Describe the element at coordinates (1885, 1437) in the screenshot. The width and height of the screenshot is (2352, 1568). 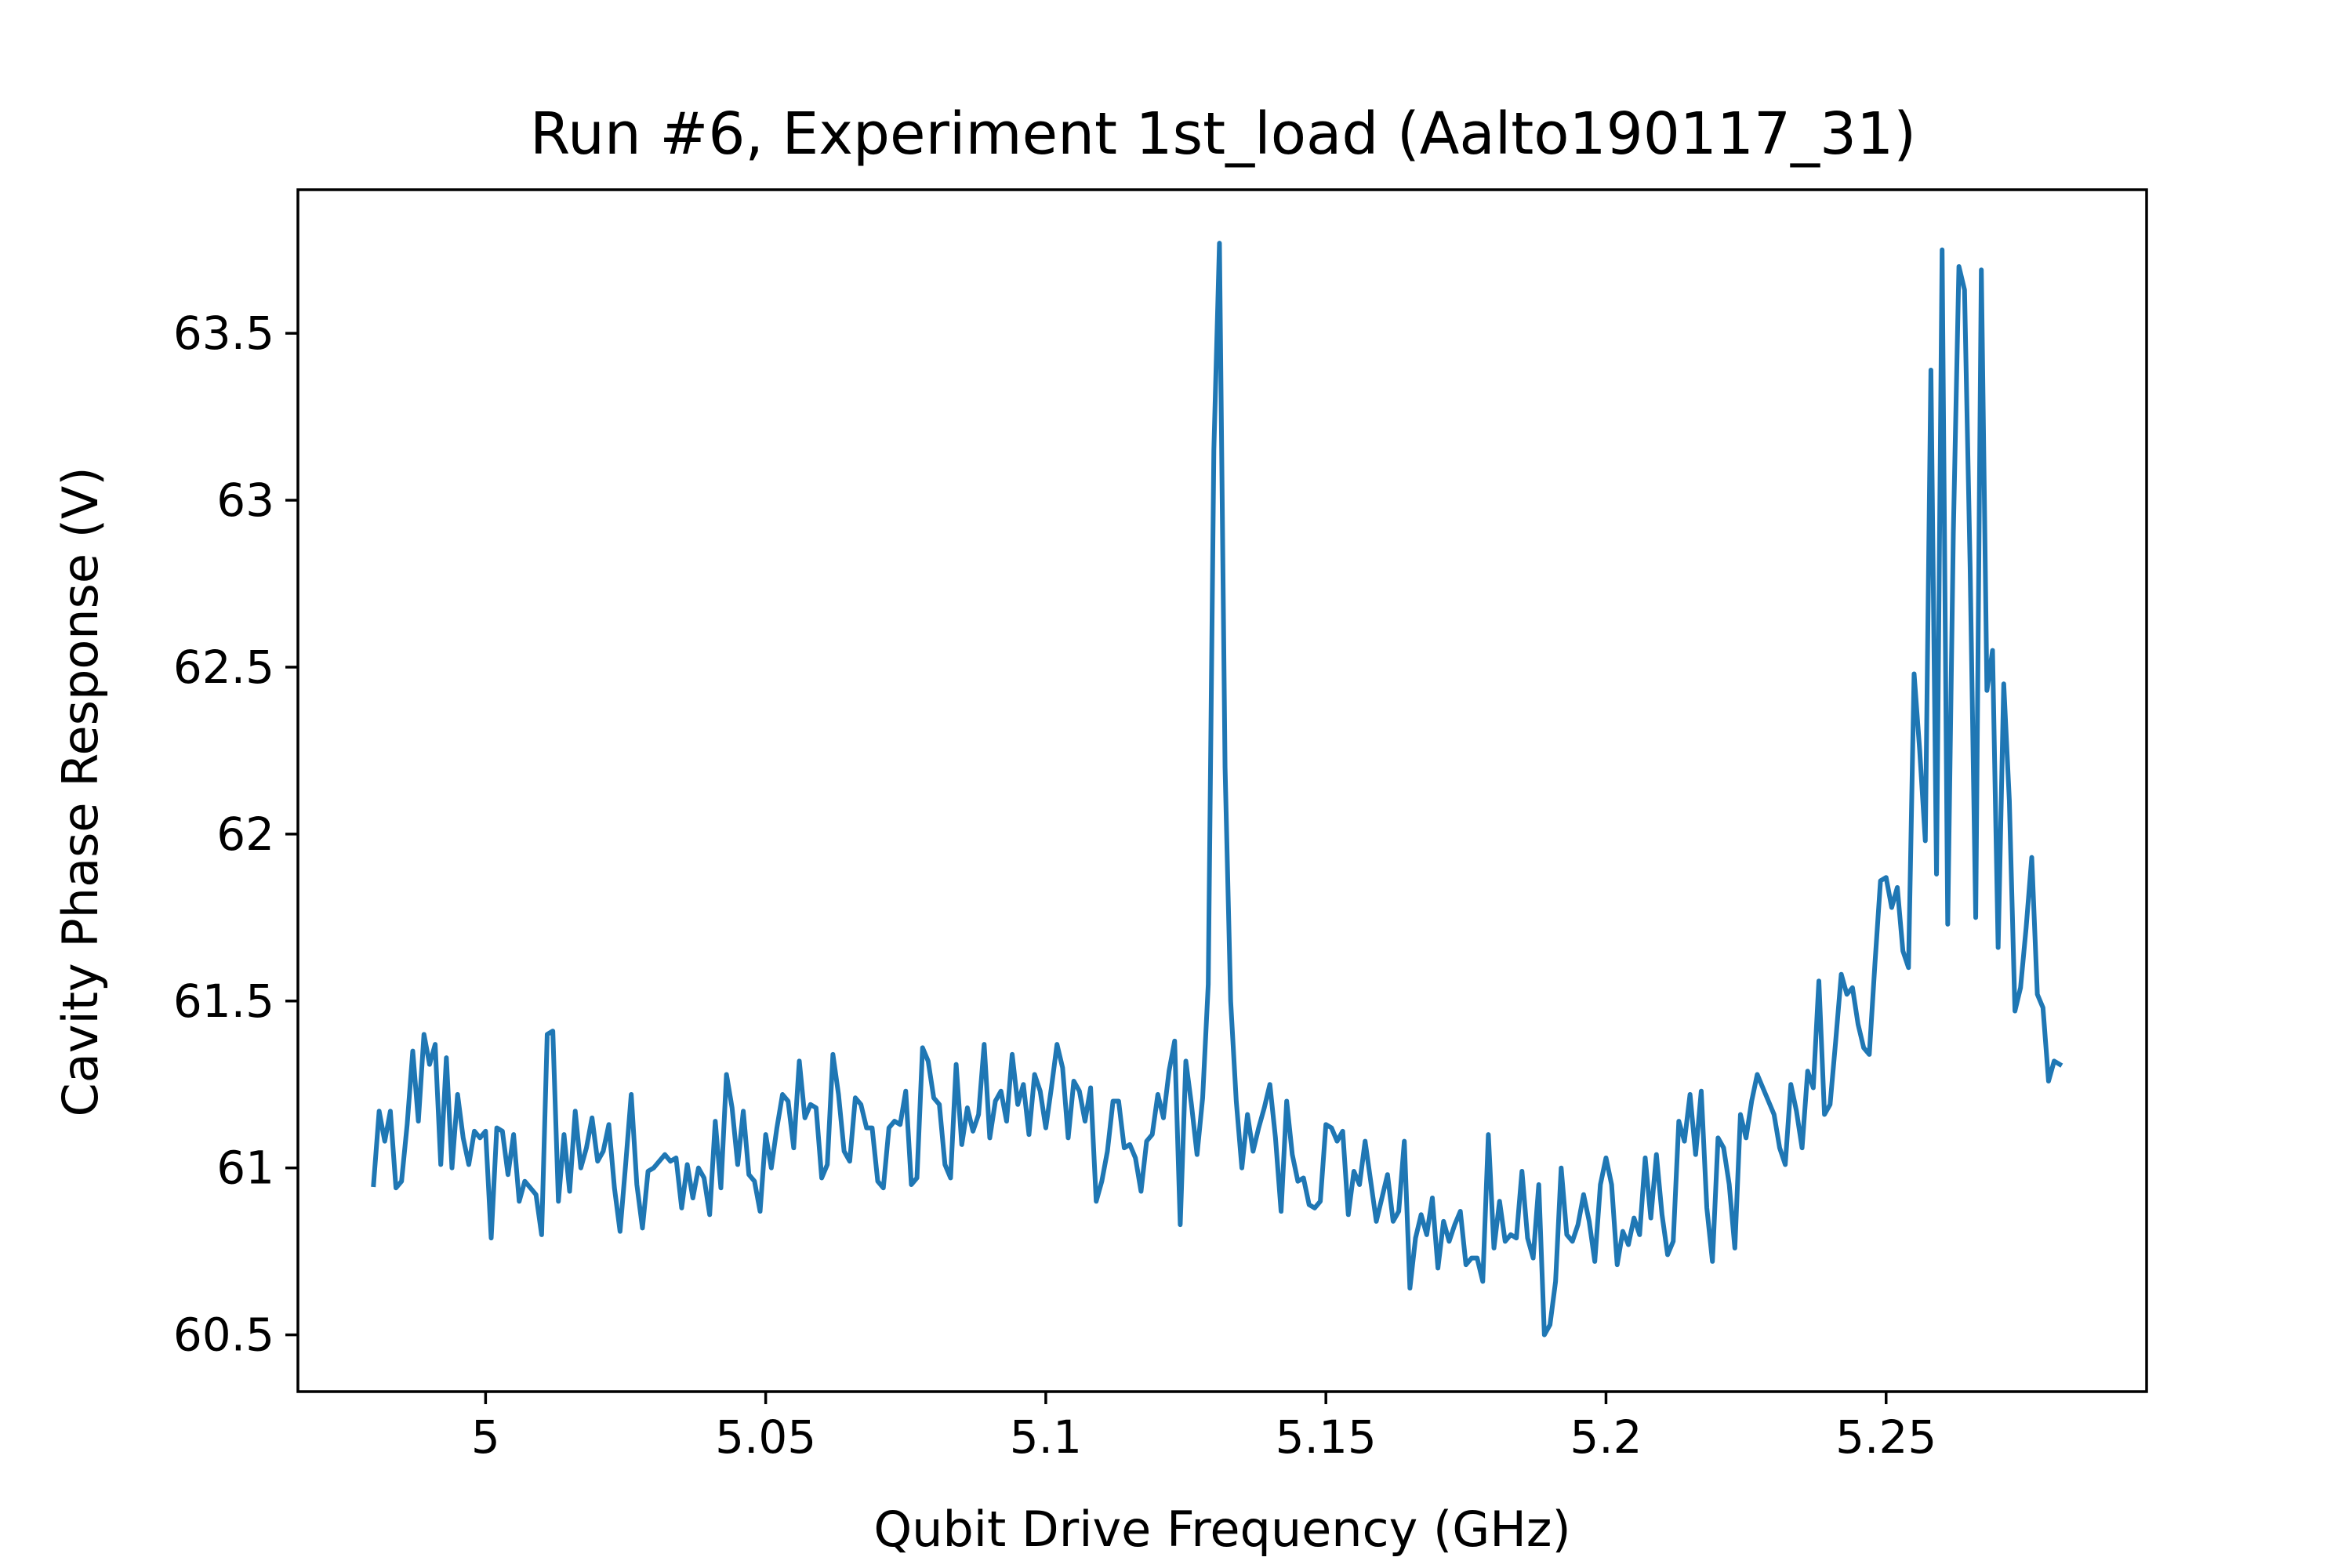
I see `x-tick-label: 5.25` at that location.